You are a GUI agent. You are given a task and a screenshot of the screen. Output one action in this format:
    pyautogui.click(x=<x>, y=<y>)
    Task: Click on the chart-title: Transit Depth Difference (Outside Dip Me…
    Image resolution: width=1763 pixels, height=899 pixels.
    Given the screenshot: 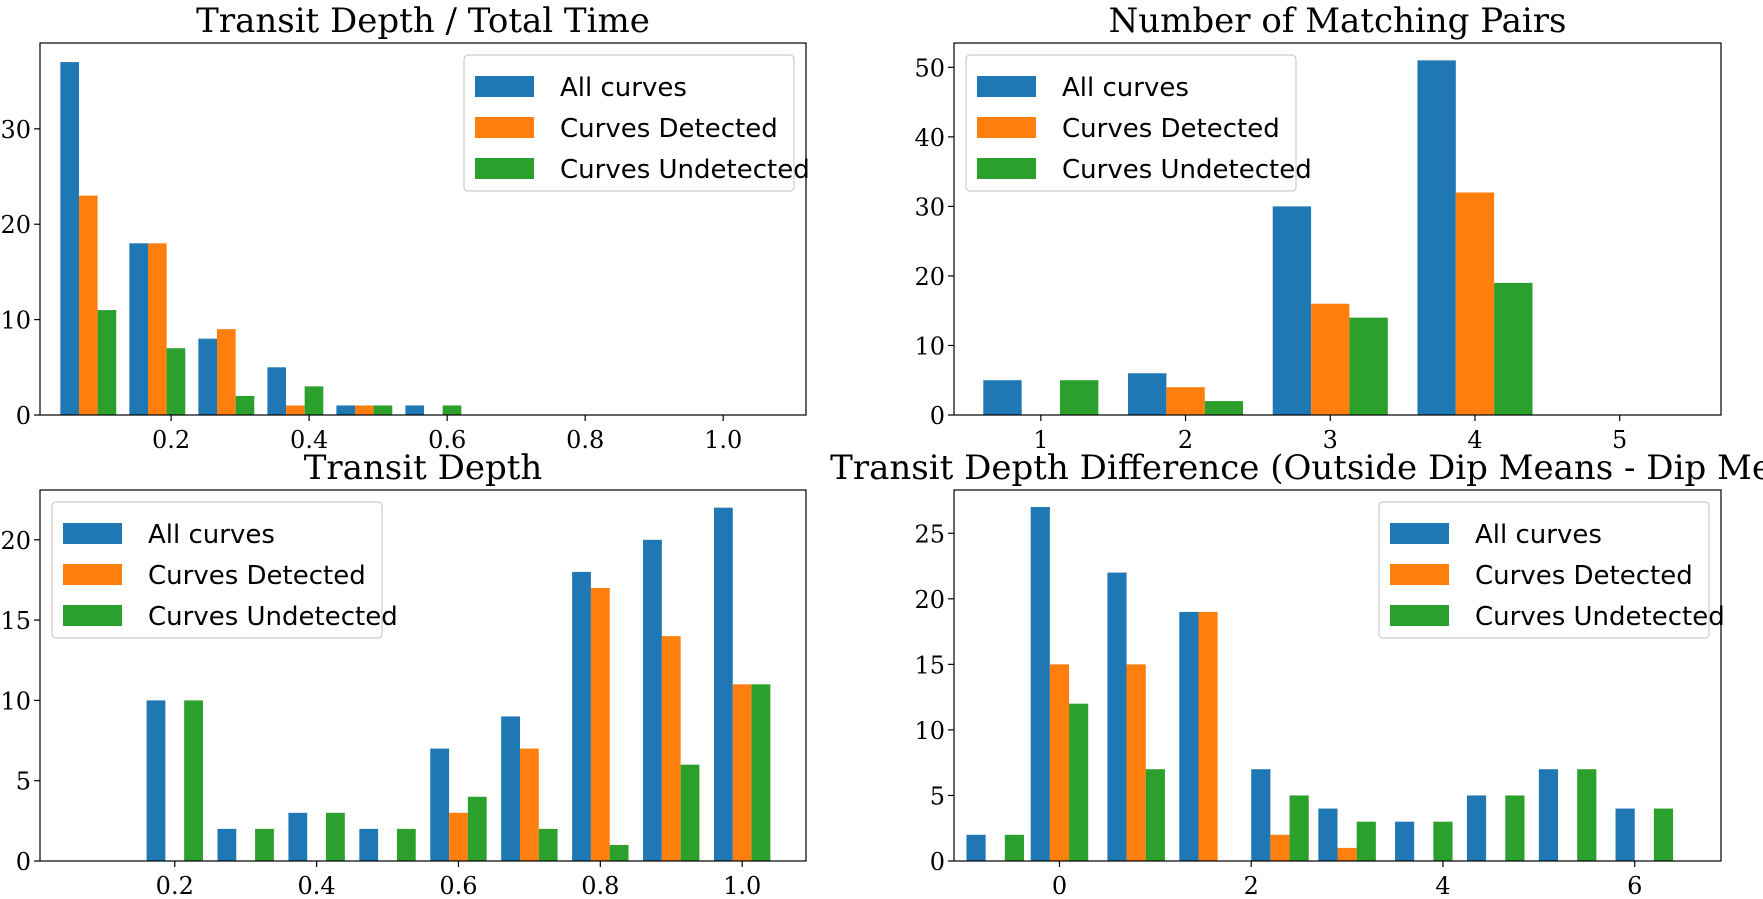 What is the action you would take?
    pyautogui.click(x=1296, y=468)
    